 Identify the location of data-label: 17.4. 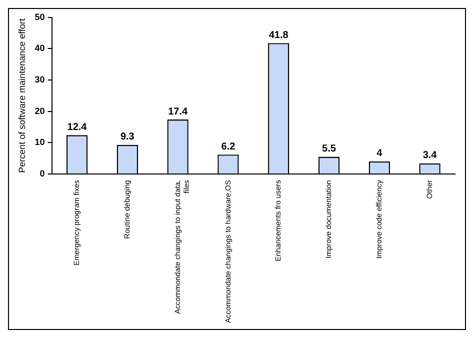
(178, 112).